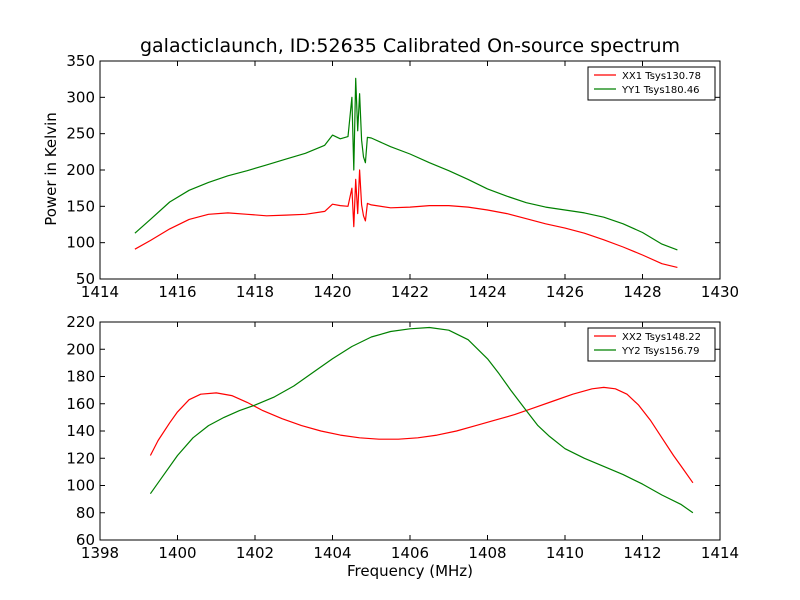 This screenshot has height=600, width=800. Describe the element at coordinates (487, 553) in the screenshot. I see `x-tick-label: 1408` at that location.